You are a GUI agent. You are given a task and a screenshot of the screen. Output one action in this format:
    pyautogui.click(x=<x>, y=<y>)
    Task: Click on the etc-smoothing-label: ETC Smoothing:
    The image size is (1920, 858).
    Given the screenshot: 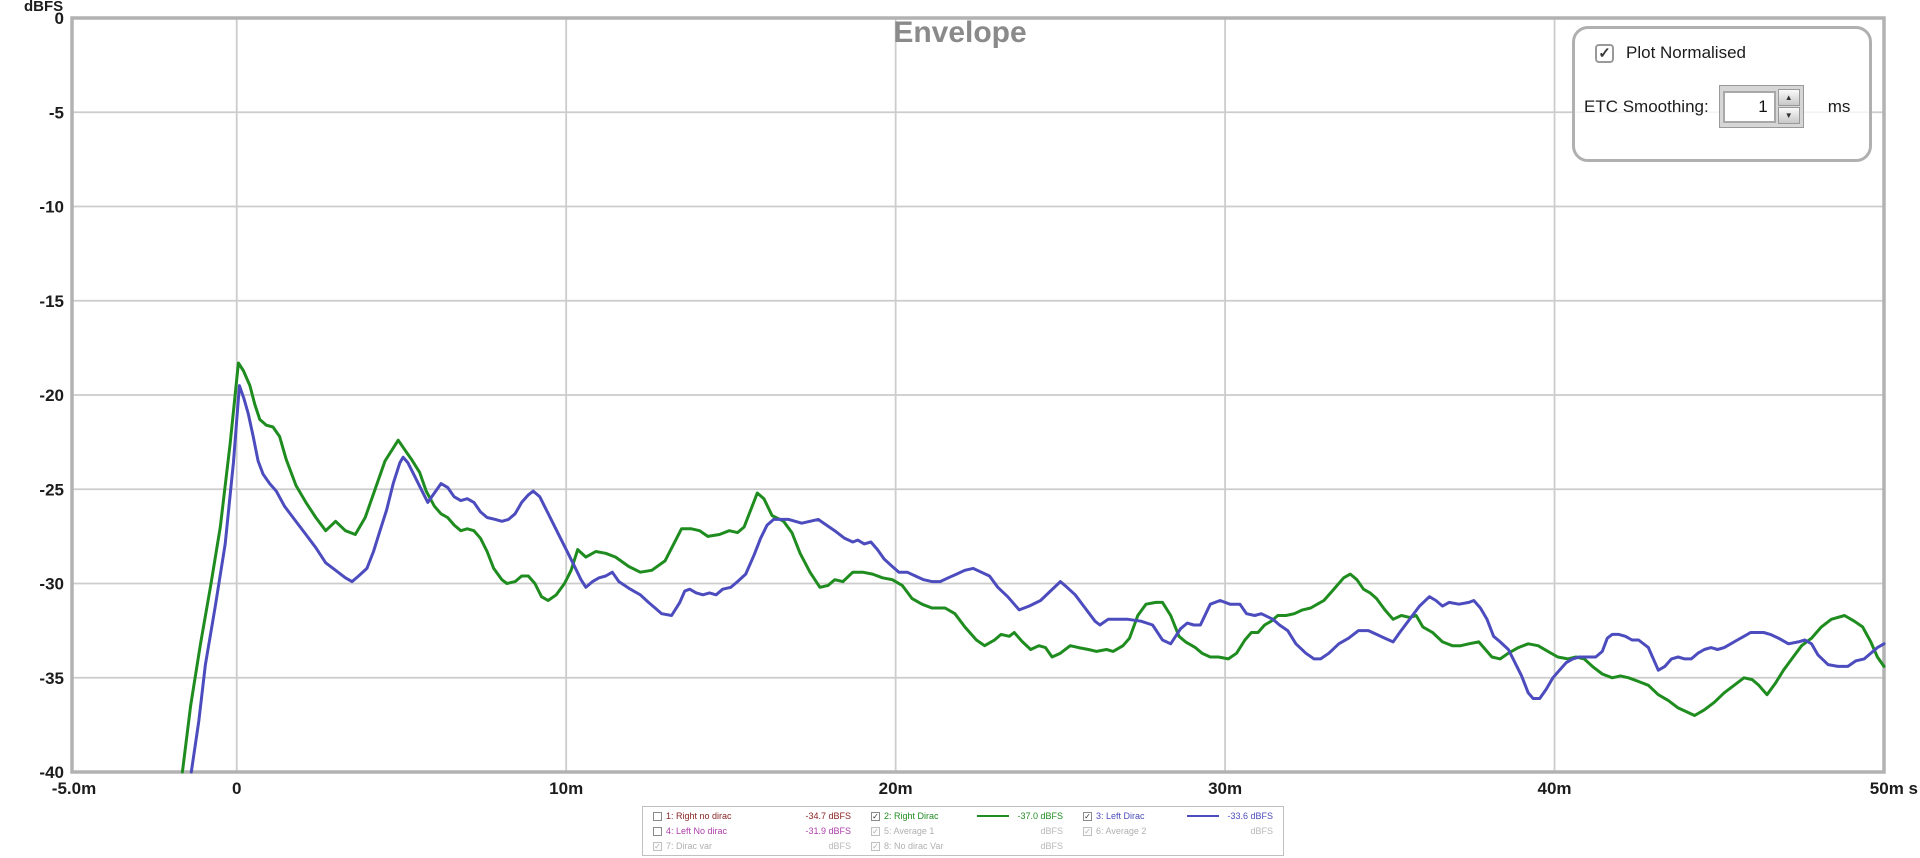 What is the action you would take?
    pyautogui.click(x=1646, y=106)
    